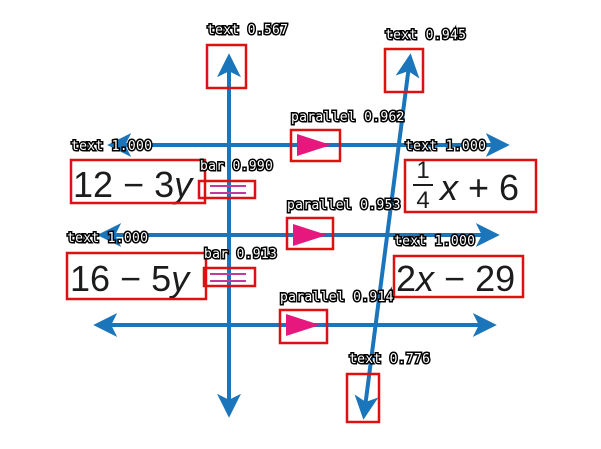 Image resolution: width=601 pixels, height=449 pixels. Describe the element at coordinates (422, 170) in the screenshot. I see `fraction-numerator: 1` at that location.